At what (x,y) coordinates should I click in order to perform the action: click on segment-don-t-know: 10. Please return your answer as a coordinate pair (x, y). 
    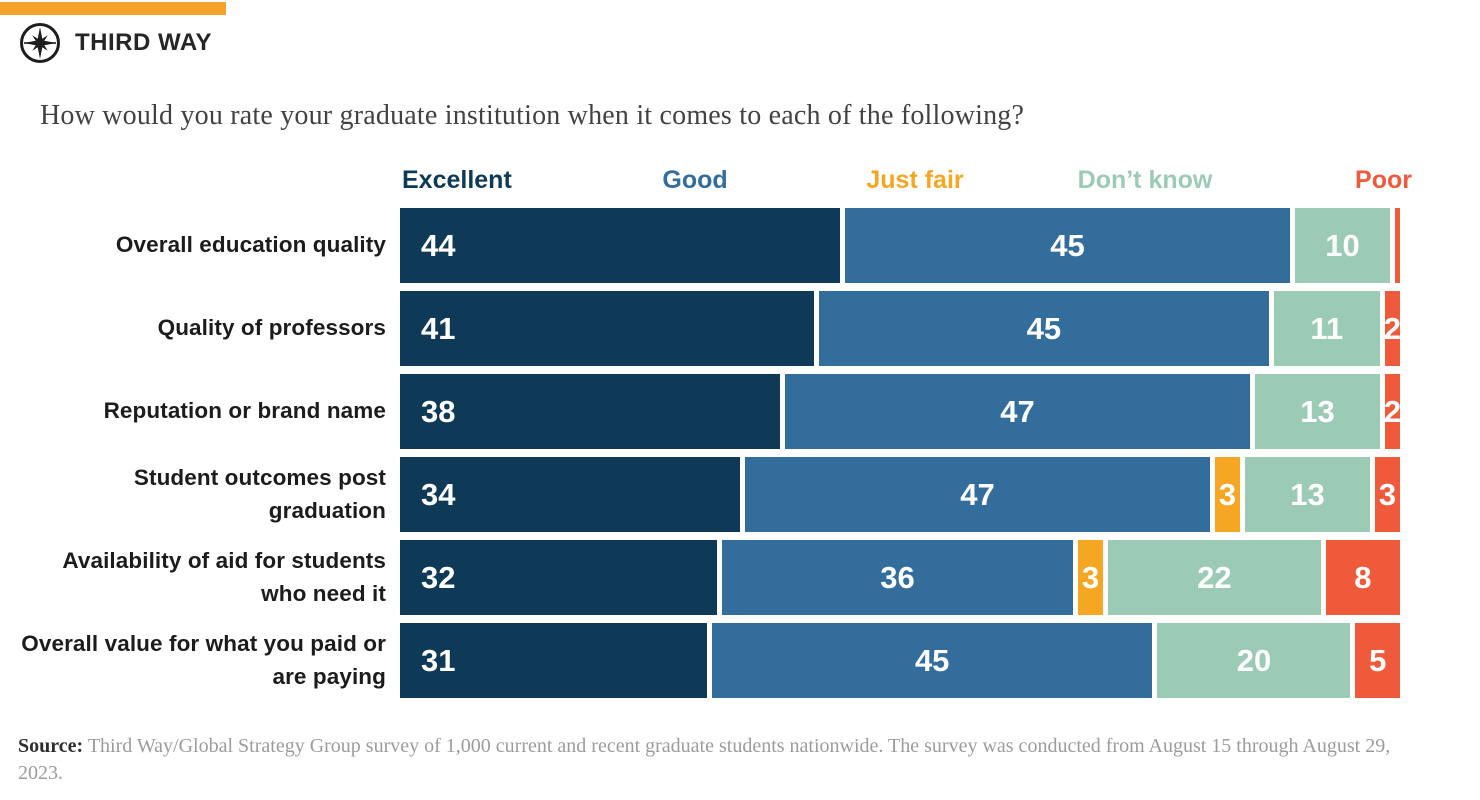
    Looking at the image, I should click on (1342, 245).